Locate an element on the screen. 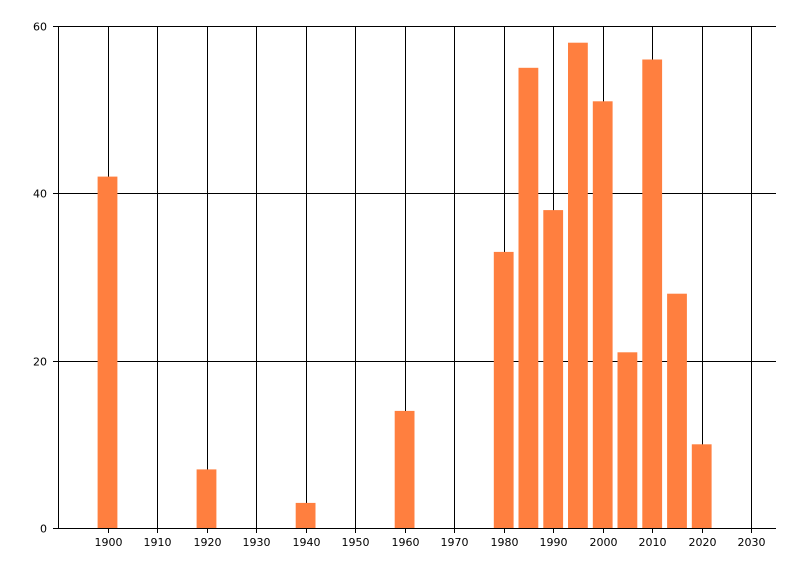 Image resolution: width=800 pixels, height=576 pixels. x-tick-label-2030: 2030 is located at coordinates (752, 542).